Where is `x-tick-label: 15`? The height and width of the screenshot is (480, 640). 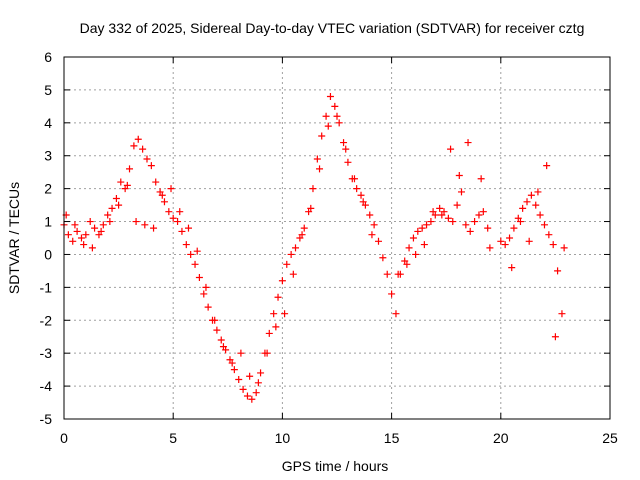 x-tick-label: 15 is located at coordinates (392, 438).